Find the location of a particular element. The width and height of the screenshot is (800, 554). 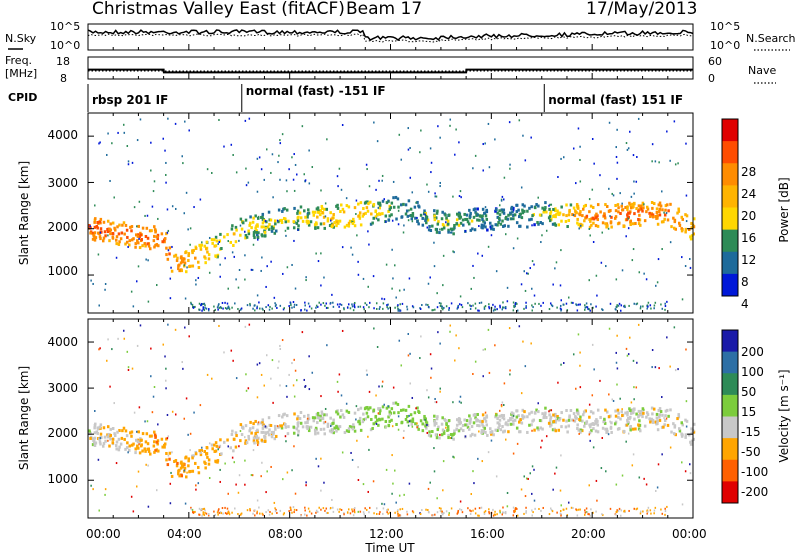

freq-ytick-bottom: 8 is located at coordinates (63, 78).